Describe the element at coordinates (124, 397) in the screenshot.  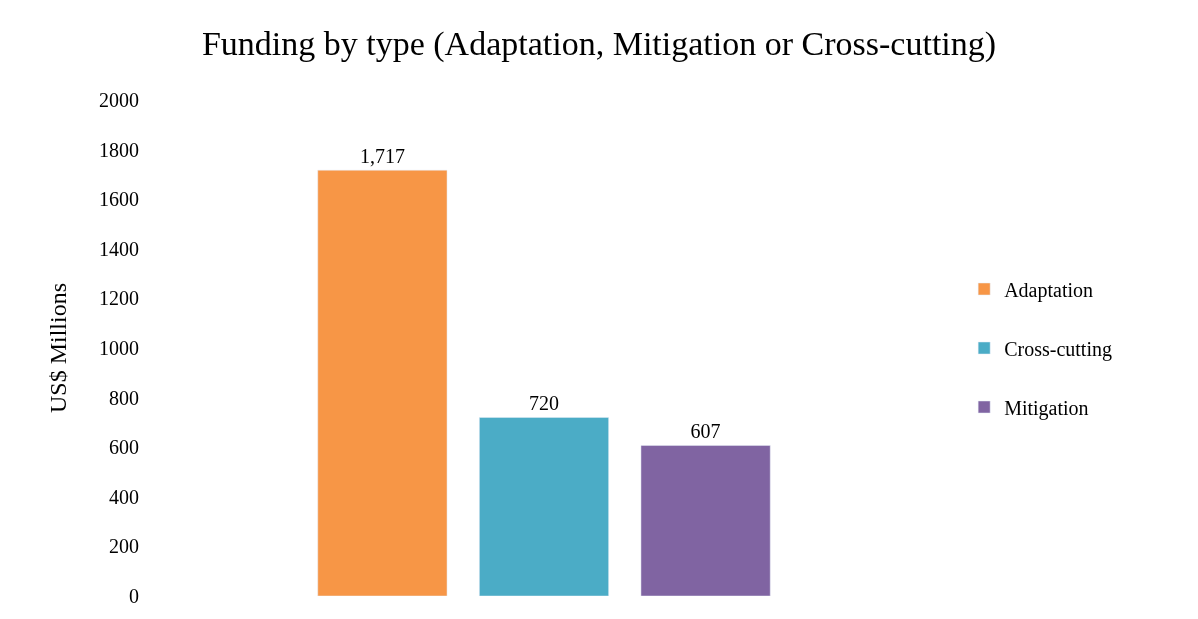
I see `y-tick-label: 800` at that location.